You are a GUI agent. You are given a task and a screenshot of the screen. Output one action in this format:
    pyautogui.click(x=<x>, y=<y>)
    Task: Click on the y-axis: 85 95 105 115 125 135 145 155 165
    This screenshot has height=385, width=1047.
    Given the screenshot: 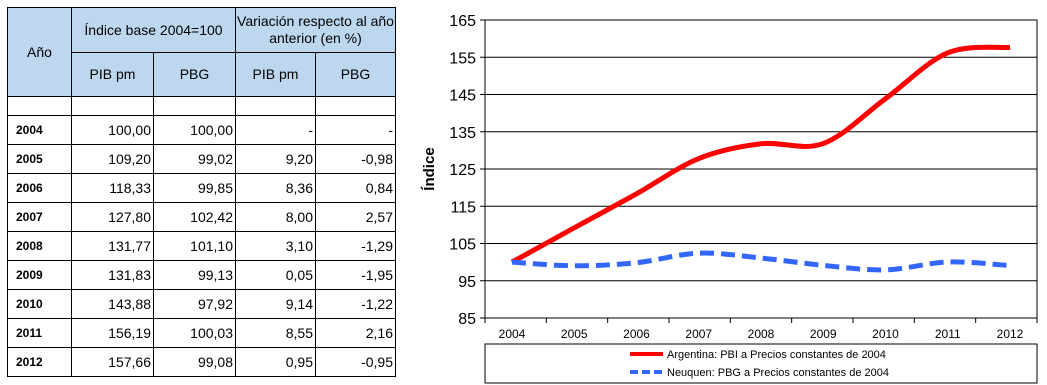 What is the action you would take?
    pyautogui.click(x=467, y=170)
    